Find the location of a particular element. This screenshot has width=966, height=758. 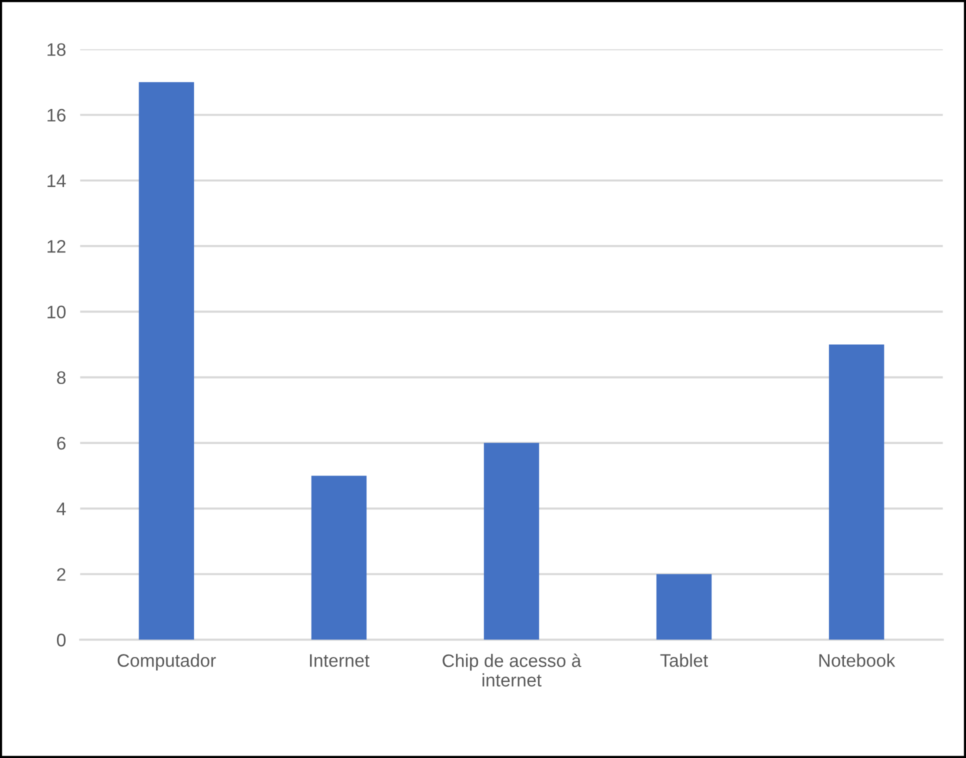

y-tick-label: 18 is located at coordinates (57, 49).